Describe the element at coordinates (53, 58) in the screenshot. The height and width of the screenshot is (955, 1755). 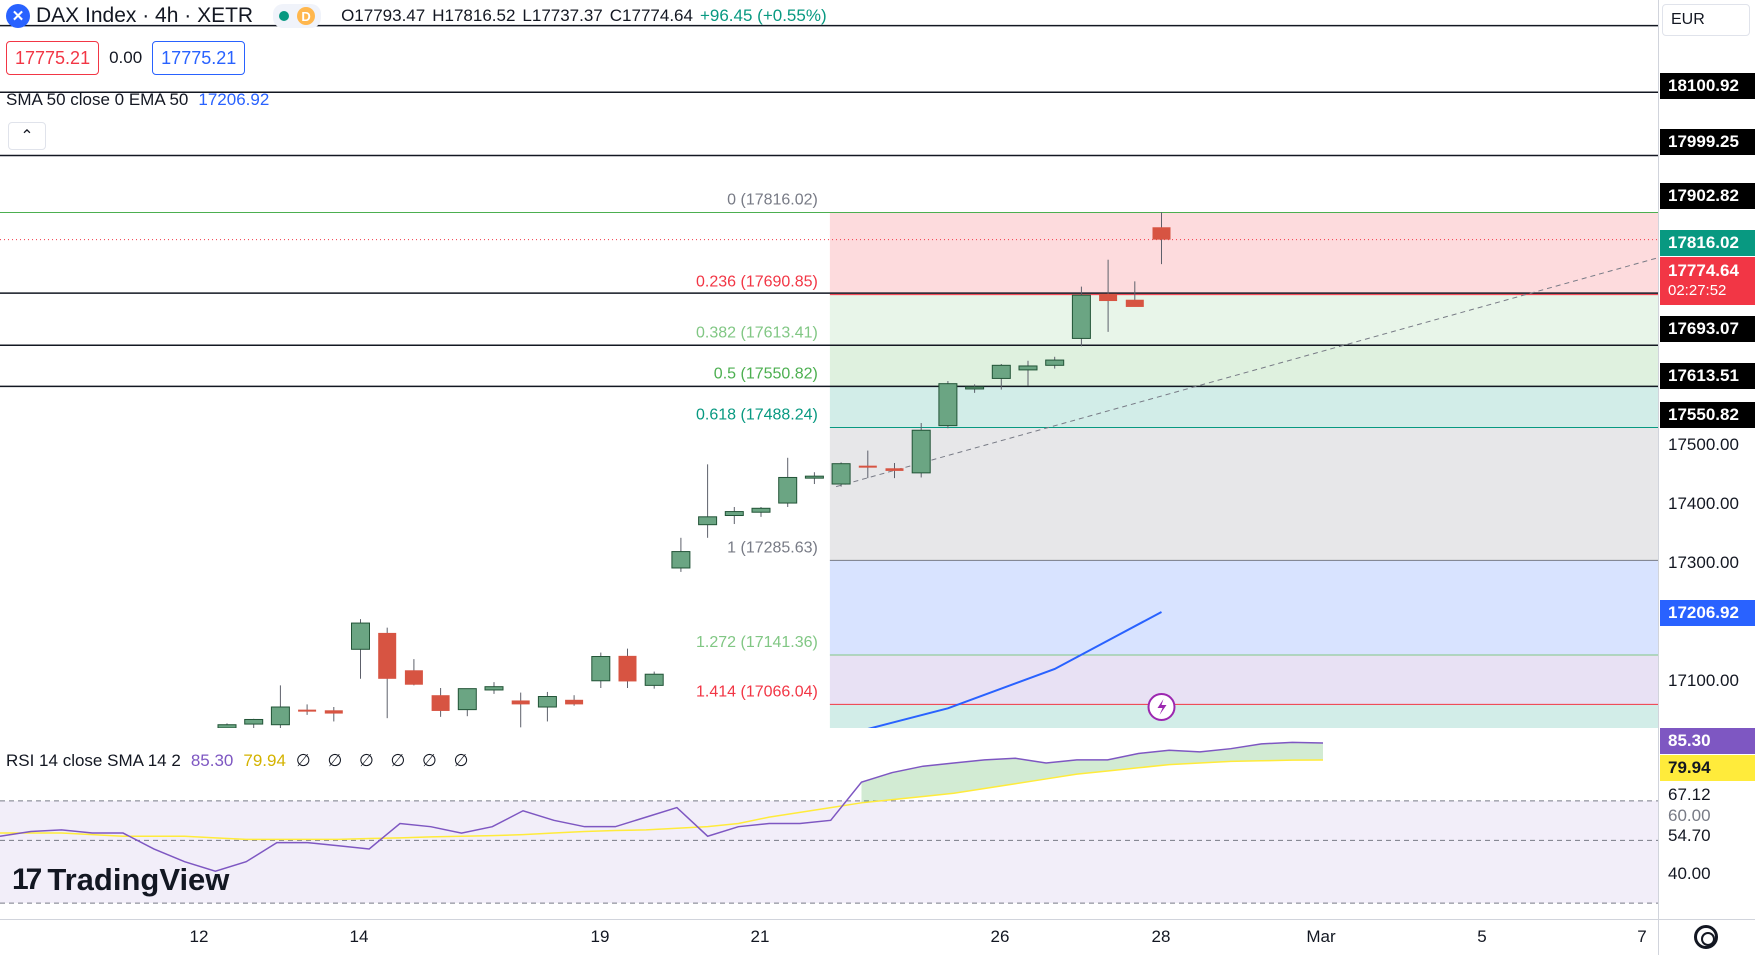
I see `sell-button: 17775.21` at that location.